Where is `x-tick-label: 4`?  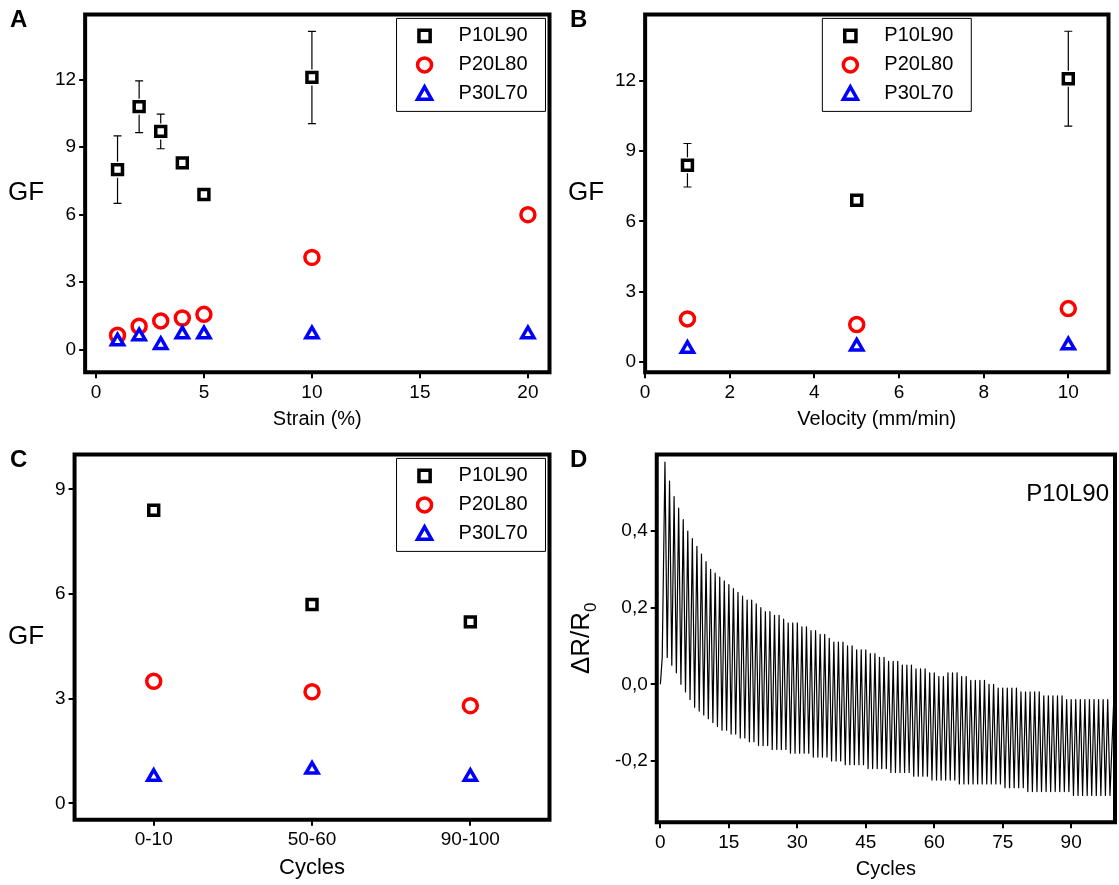 x-tick-label: 4 is located at coordinates (815, 391).